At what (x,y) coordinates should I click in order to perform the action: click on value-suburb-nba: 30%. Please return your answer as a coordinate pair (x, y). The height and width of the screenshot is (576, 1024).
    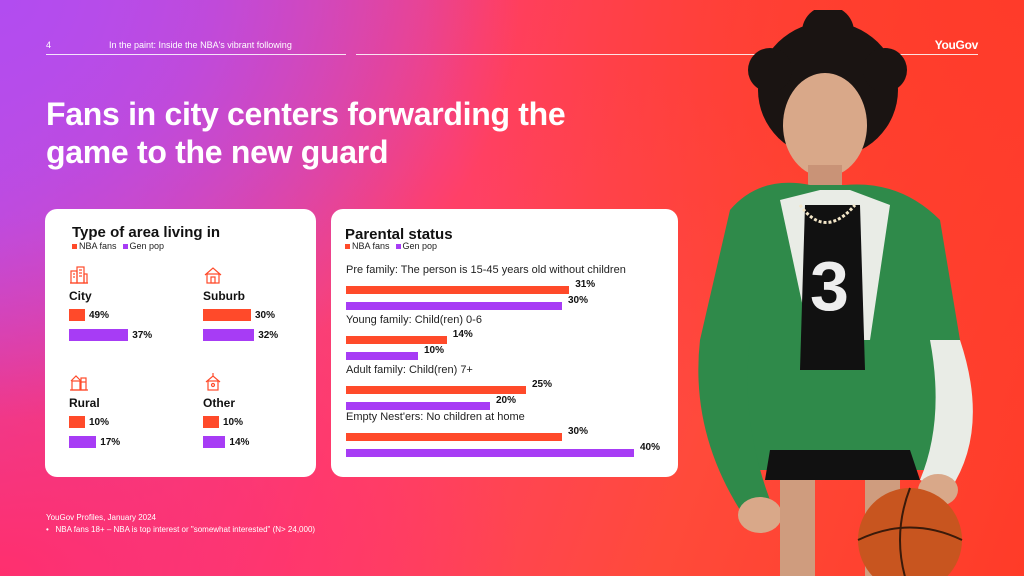
    Looking at the image, I should click on (265, 315).